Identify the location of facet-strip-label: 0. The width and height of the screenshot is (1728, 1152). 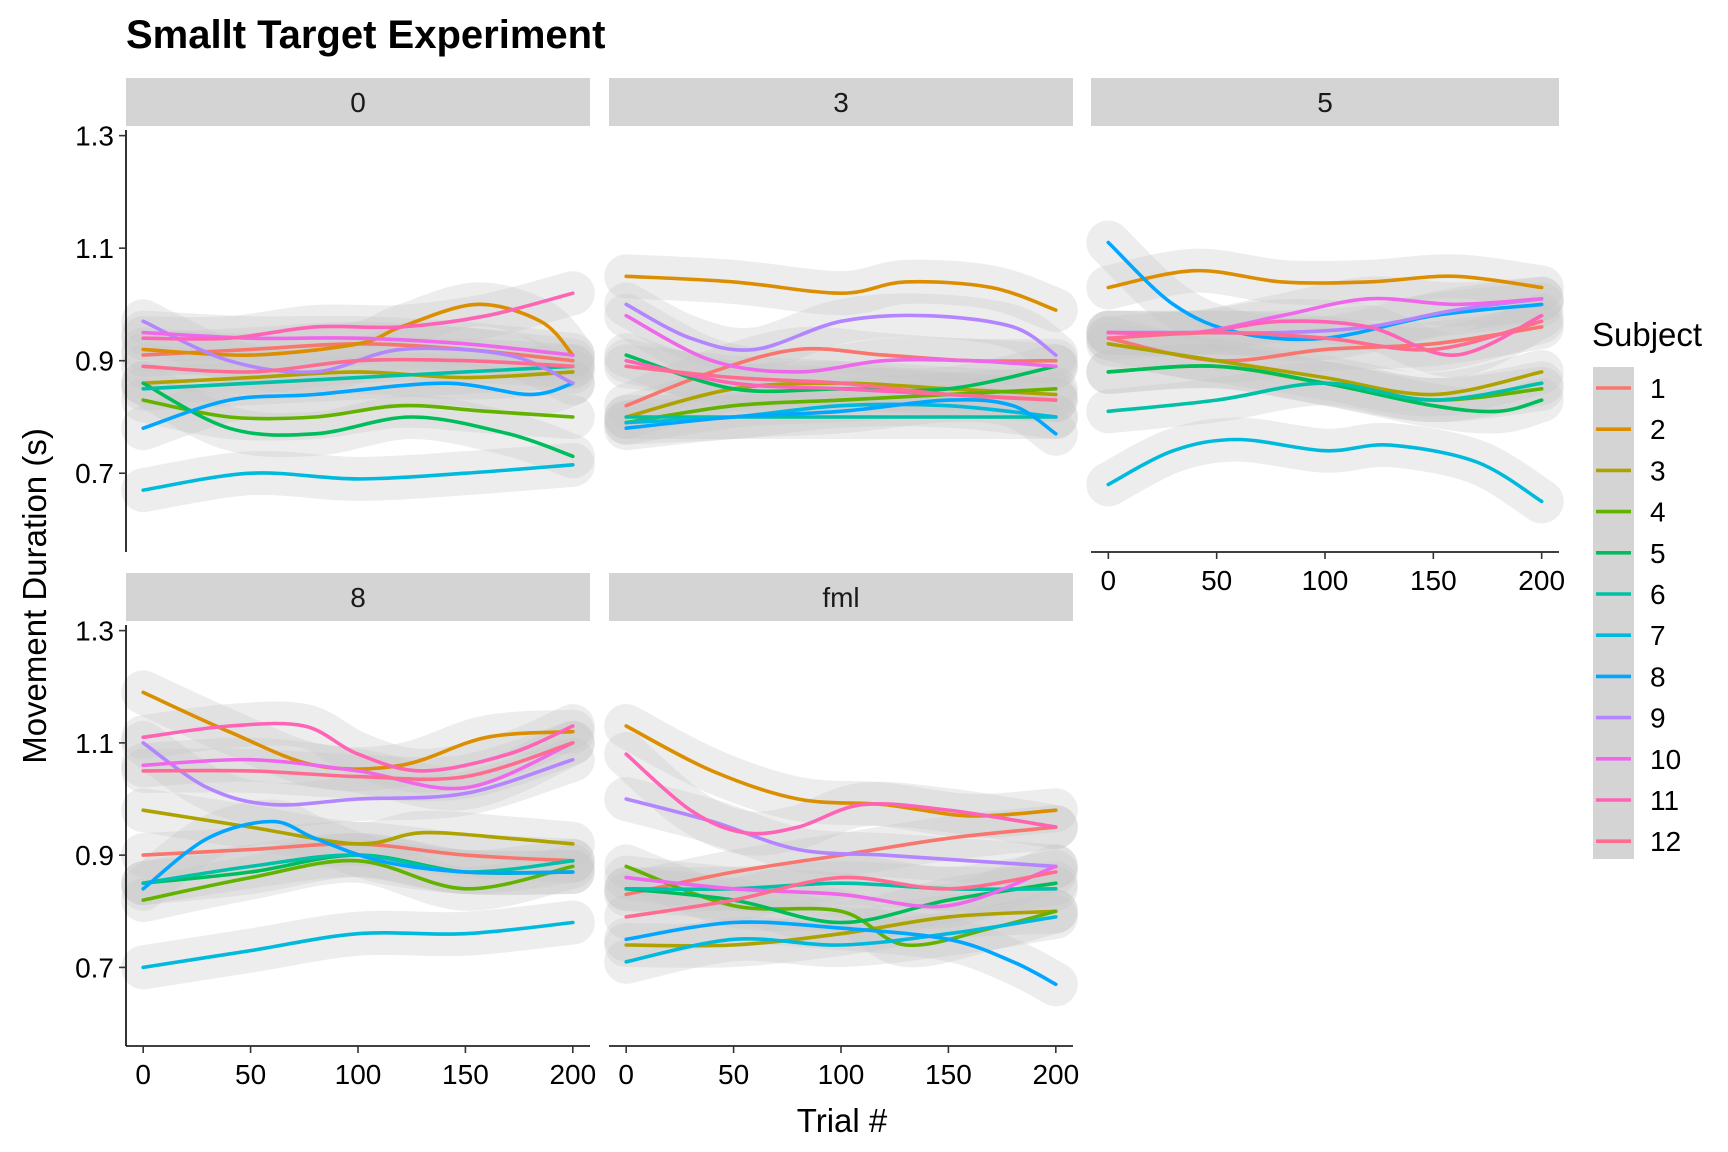
(358, 102).